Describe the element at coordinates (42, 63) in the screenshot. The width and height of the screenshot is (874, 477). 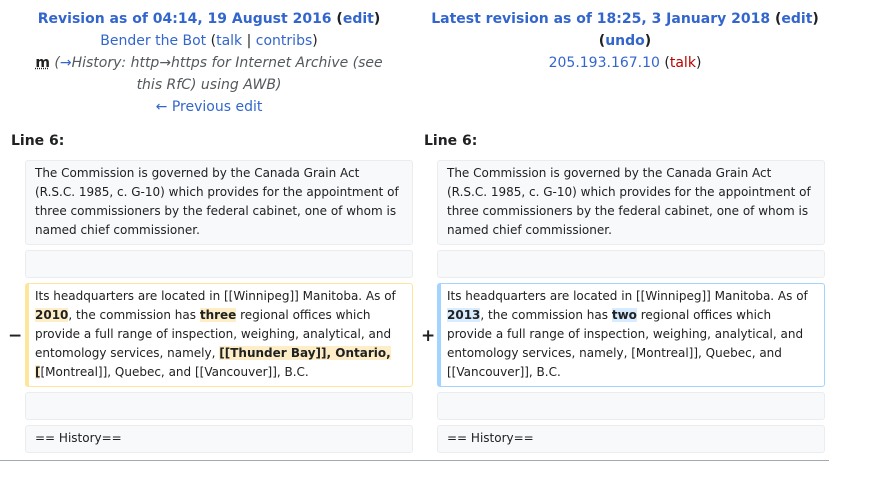
I see `minor-edit-flag: m` at that location.